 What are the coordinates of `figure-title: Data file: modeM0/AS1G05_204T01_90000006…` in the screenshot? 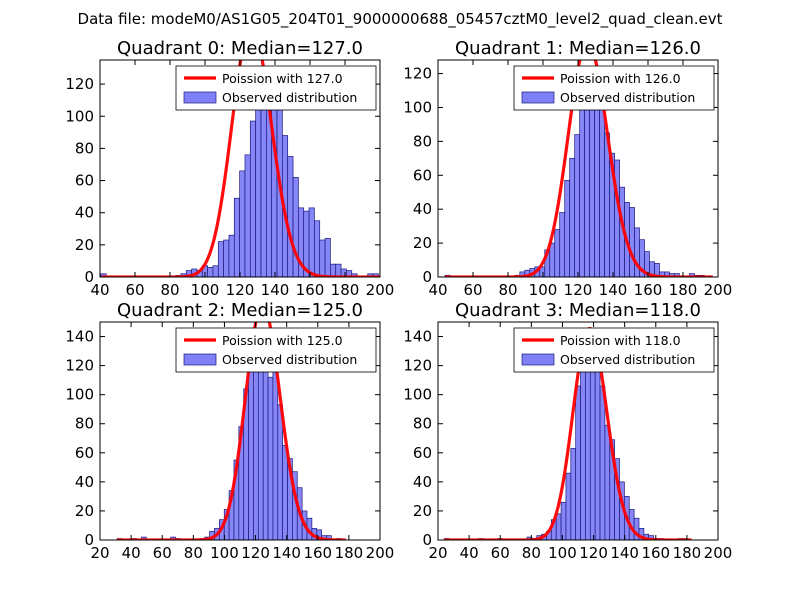 It's located at (400, 19).